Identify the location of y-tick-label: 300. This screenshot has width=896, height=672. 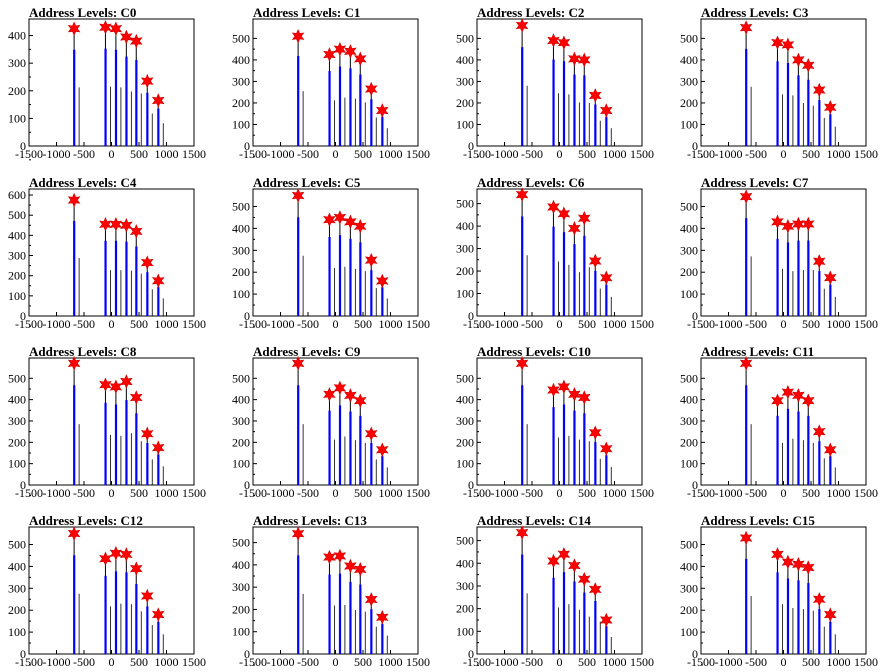
(465, 421).